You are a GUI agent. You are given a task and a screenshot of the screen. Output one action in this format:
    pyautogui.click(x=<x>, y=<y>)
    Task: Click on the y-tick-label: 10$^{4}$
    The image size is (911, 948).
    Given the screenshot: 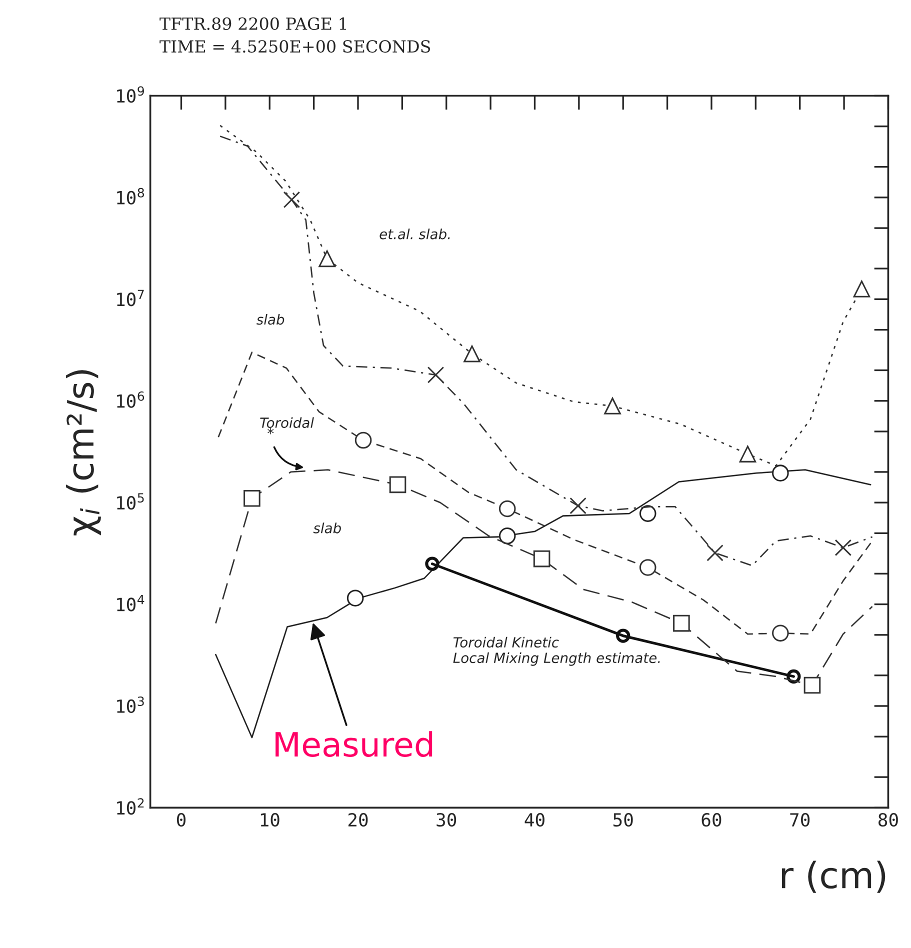 What is the action you would take?
    pyautogui.click(x=130, y=603)
    